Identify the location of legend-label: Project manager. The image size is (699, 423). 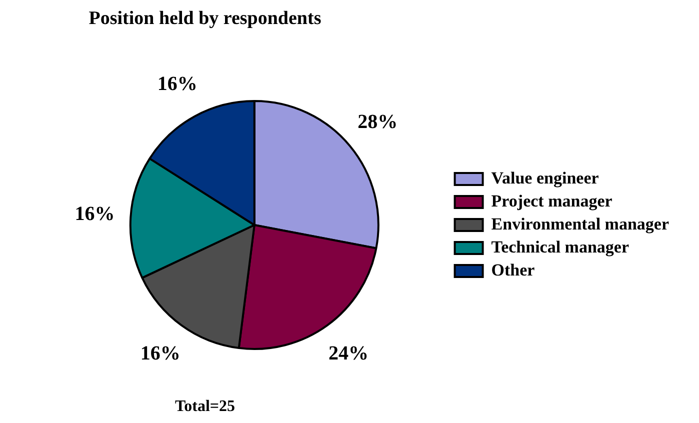
(552, 200).